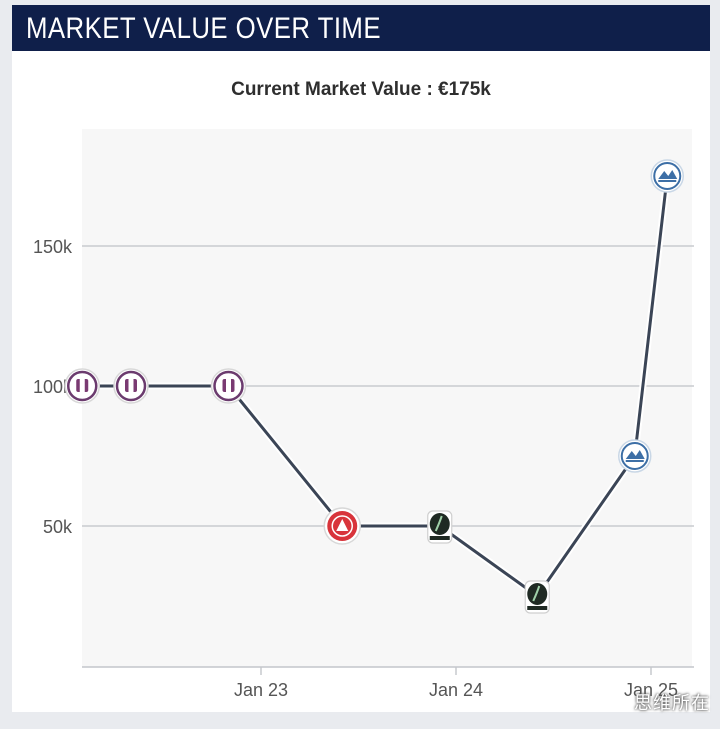  I want to click on x-tick-label: Jan 25, so click(651, 690).